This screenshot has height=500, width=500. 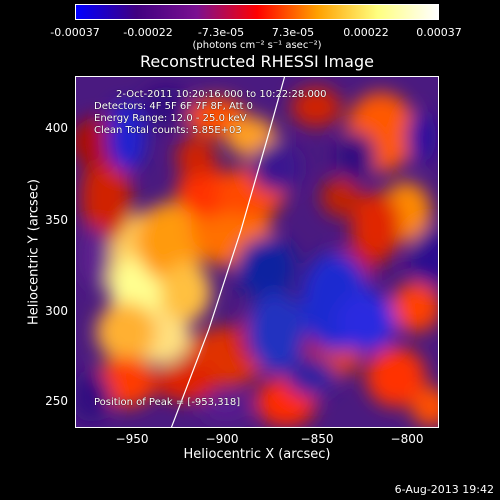 What do you see at coordinates (174, 106) in the screenshot?
I see `detectors-annotation: Detectors: 4F 5F 6F 7F 8F, Att 0` at bounding box center [174, 106].